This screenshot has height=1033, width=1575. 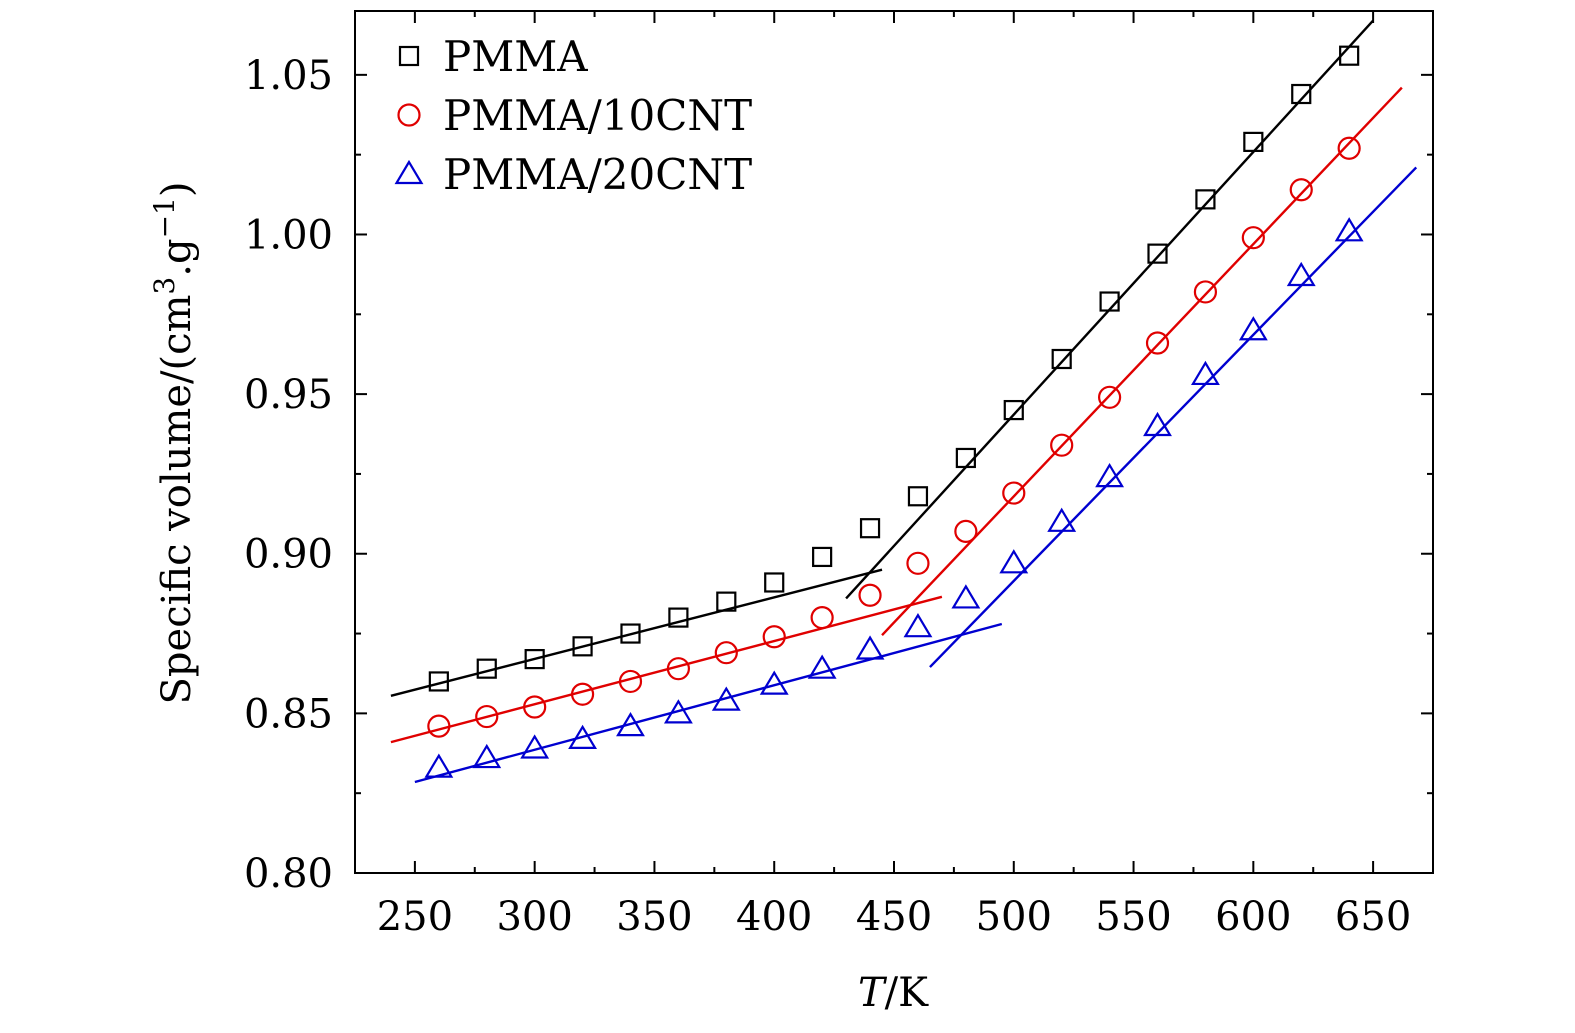 What do you see at coordinates (288, 874) in the screenshot?
I see `y-tick-label: 0.80` at bounding box center [288, 874].